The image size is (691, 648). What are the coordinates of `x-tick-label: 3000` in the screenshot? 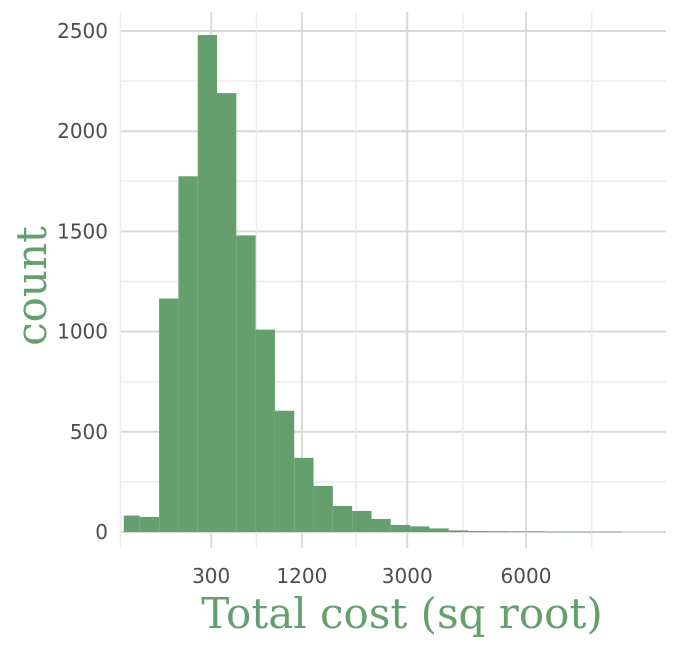 It's located at (407, 576).